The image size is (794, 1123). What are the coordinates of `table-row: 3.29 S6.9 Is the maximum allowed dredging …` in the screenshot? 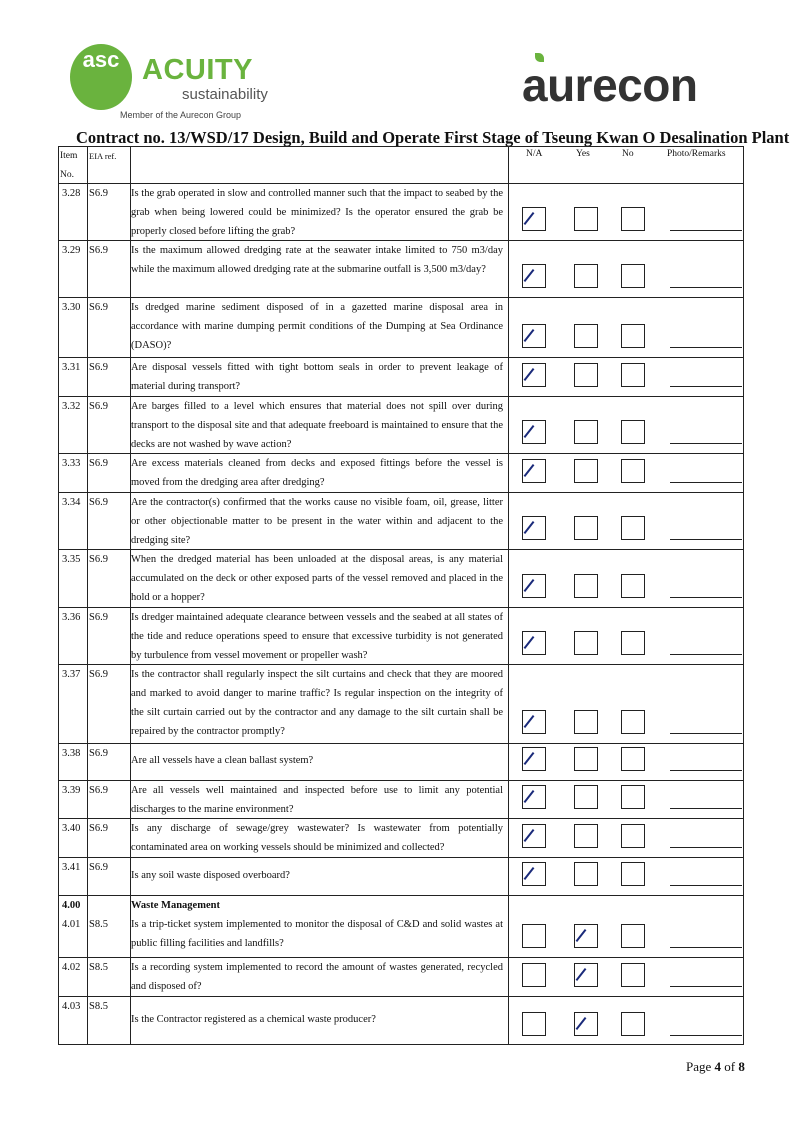 It's located at (401, 268).